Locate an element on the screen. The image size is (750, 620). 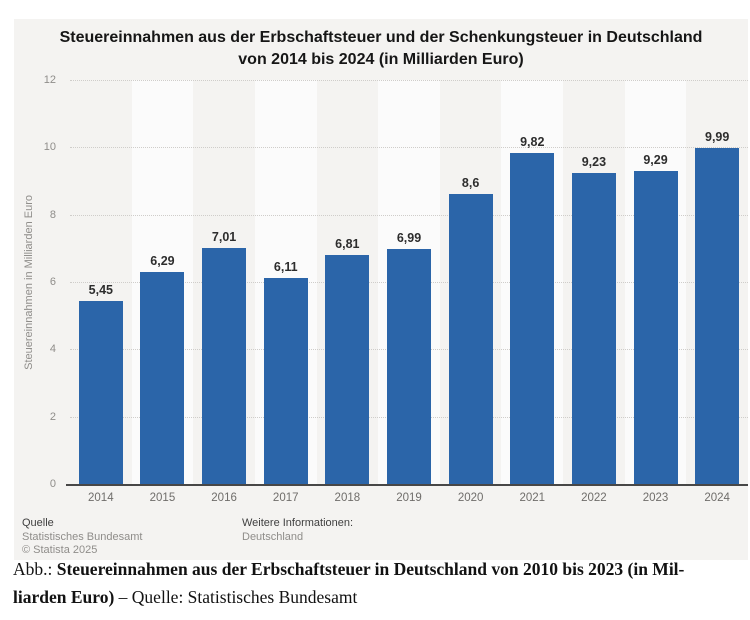
bar-2014 is located at coordinates (100, 392).